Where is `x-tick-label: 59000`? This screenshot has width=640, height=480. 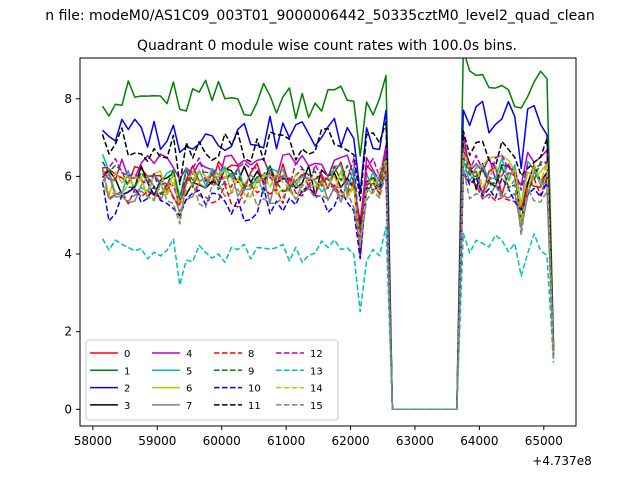 x-tick-label: 59000 is located at coordinates (157, 441).